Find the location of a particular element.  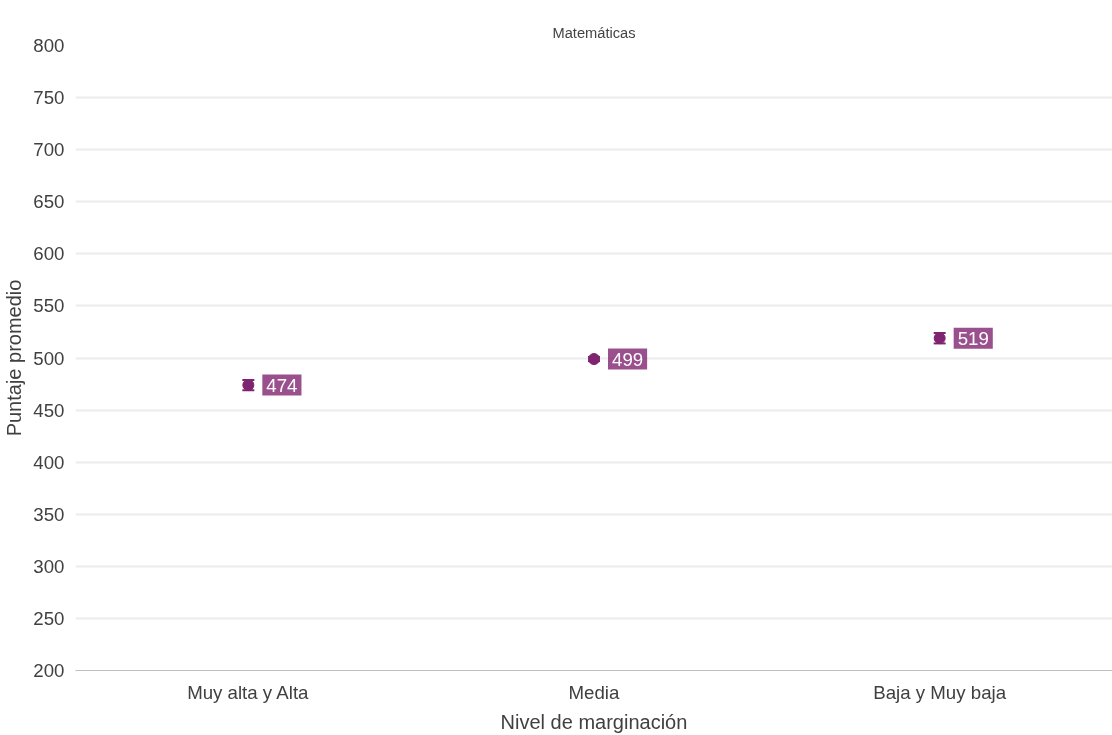

data-label: 474 is located at coordinates (282, 385).